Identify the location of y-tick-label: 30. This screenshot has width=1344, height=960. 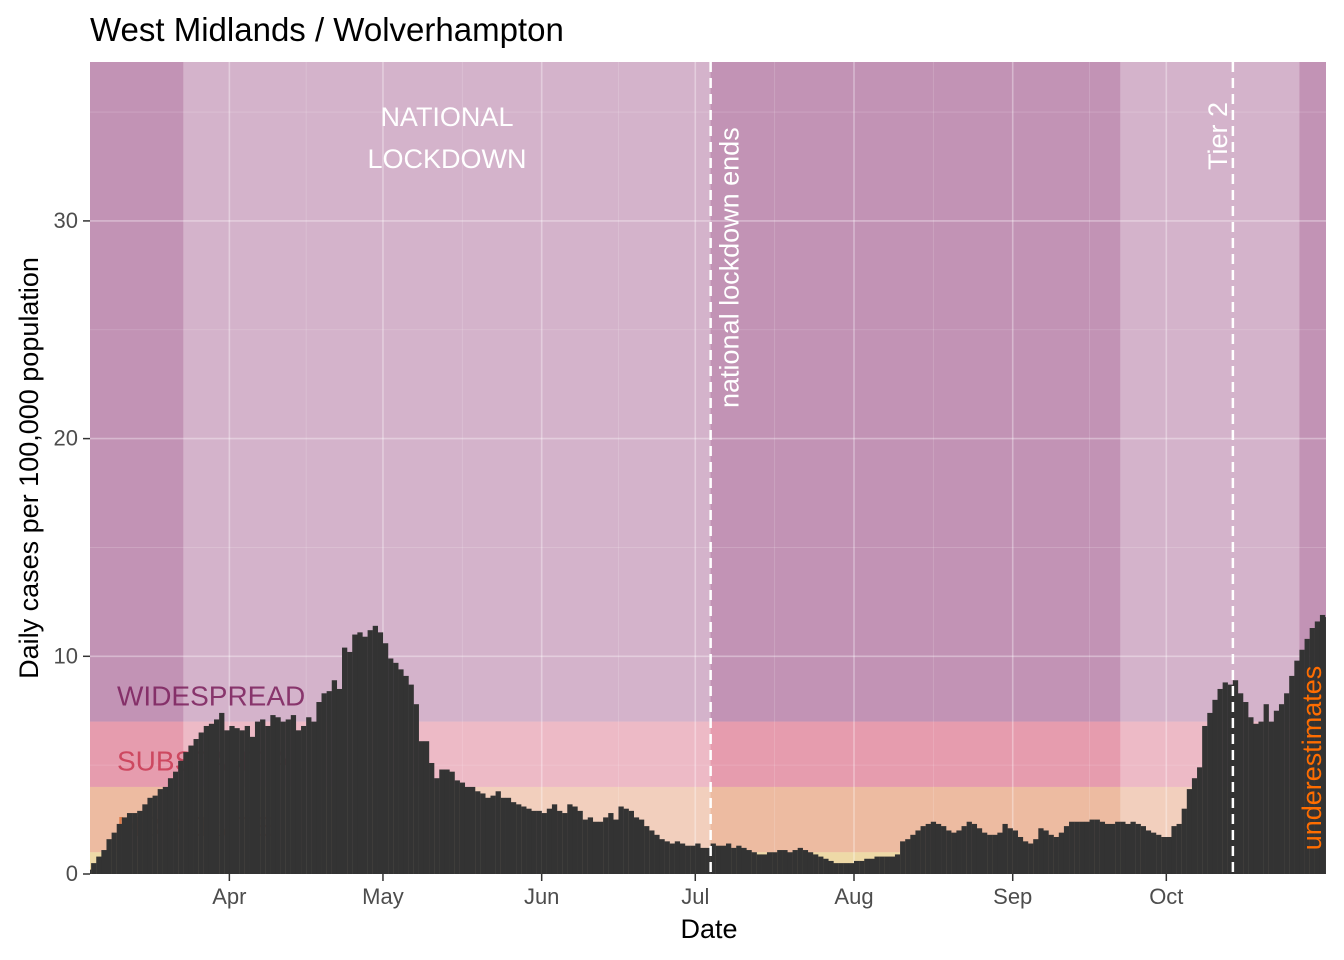
(66, 220).